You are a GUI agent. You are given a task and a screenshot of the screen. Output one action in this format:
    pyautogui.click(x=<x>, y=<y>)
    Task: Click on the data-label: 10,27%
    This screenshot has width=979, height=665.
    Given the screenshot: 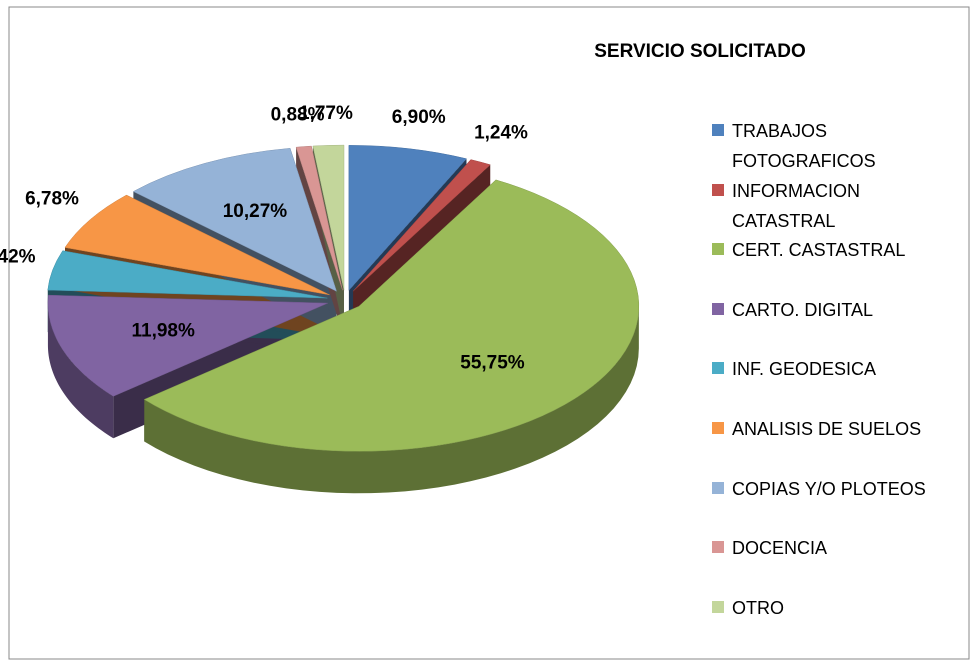 What is the action you would take?
    pyautogui.click(x=255, y=211)
    